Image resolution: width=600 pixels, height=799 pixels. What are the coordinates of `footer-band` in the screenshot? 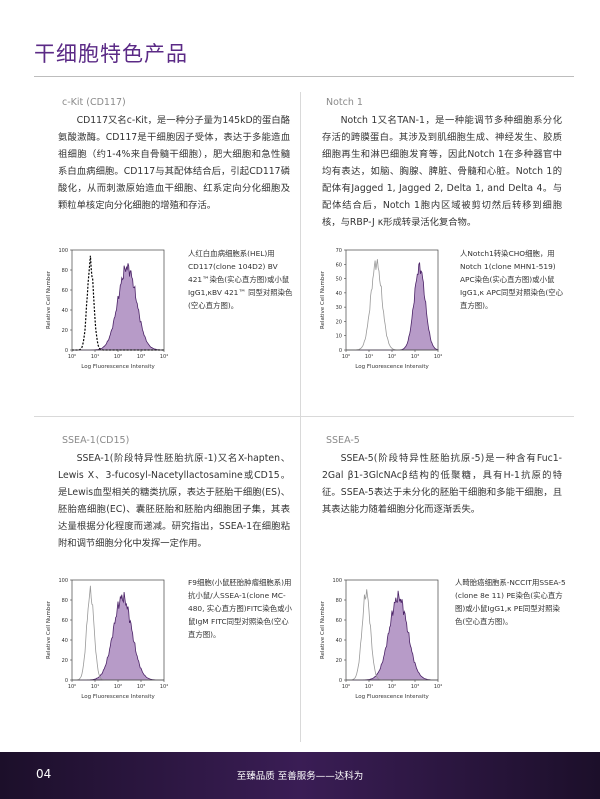 It's located at (300, 775).